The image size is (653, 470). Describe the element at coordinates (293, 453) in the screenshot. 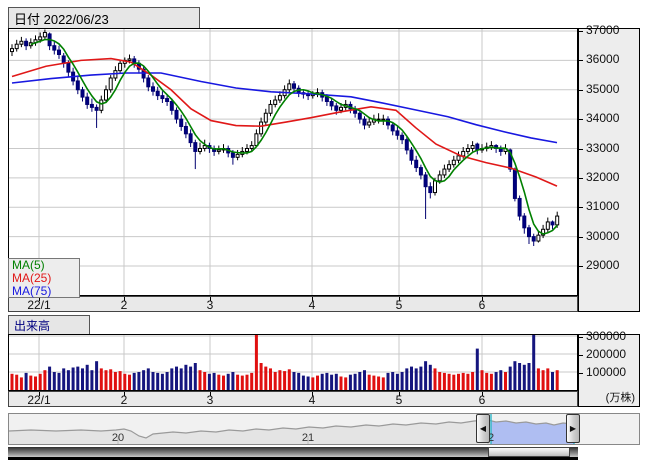

I see `horizontal-scrollbar` at that location.